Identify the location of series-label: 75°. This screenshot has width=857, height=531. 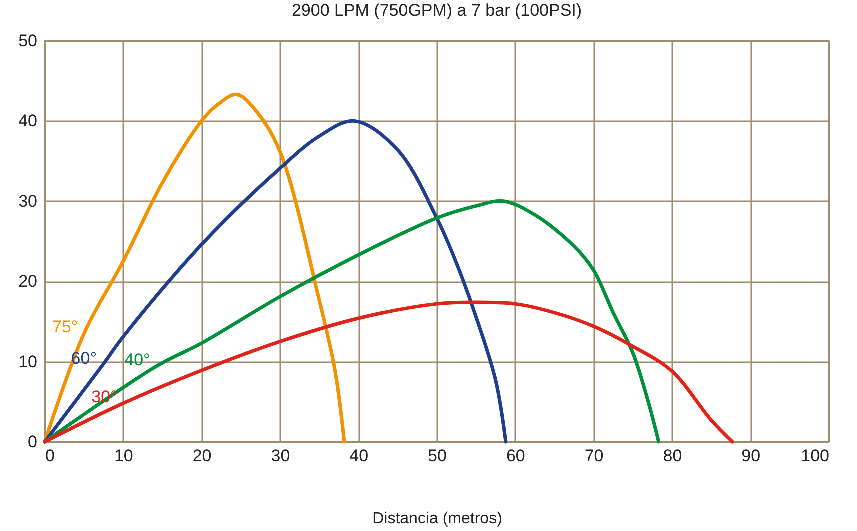
(65, 327).